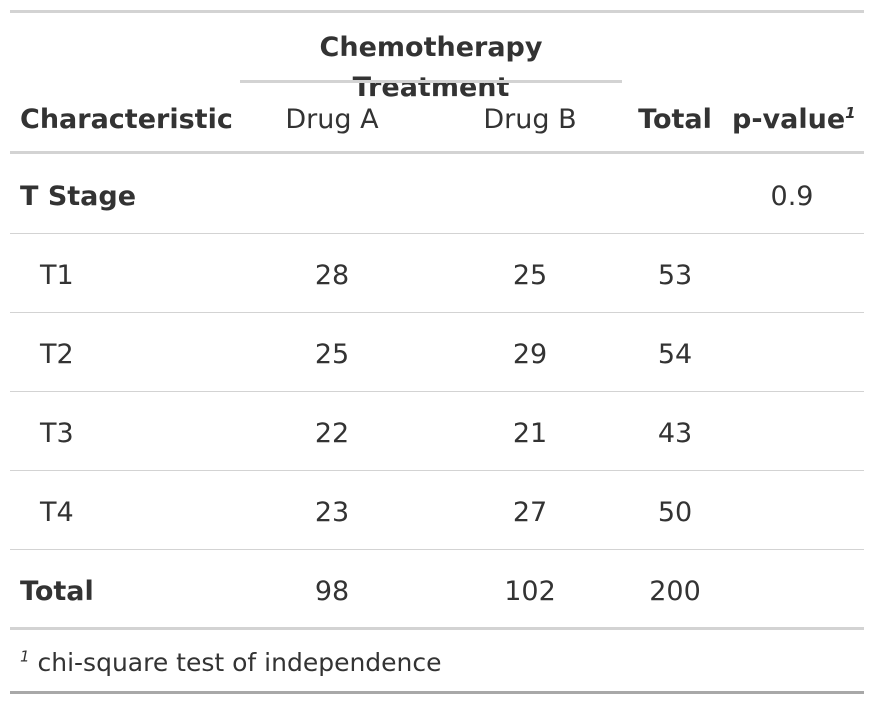 Image resolution: width=874 pixels, height=706 pixels. What do you see at coordinates (675, 275) in the screenshot?
I see `cell-t1-total: 53` at bounding box center [675, 275].